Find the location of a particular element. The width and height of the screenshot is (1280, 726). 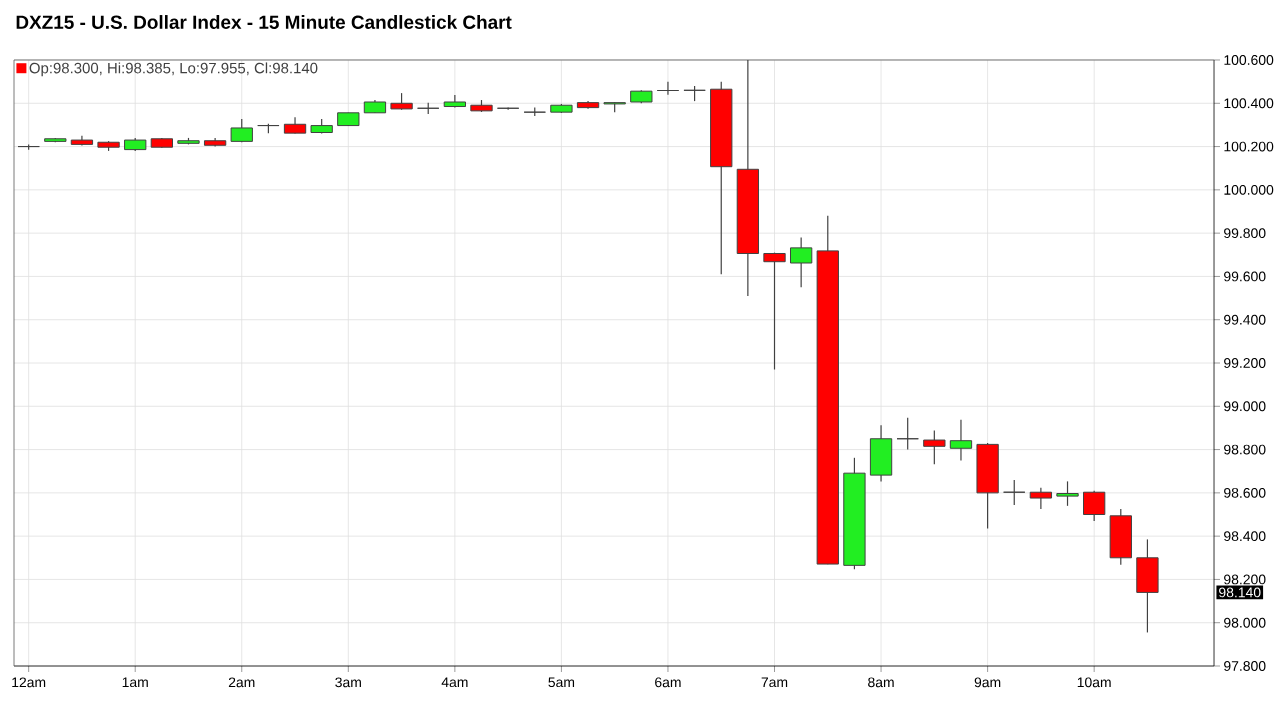

chart-title: DXZ15 - U.S. Dollar Index - 15 Minute Candlestick Chart is located at coordinates (264, 22).